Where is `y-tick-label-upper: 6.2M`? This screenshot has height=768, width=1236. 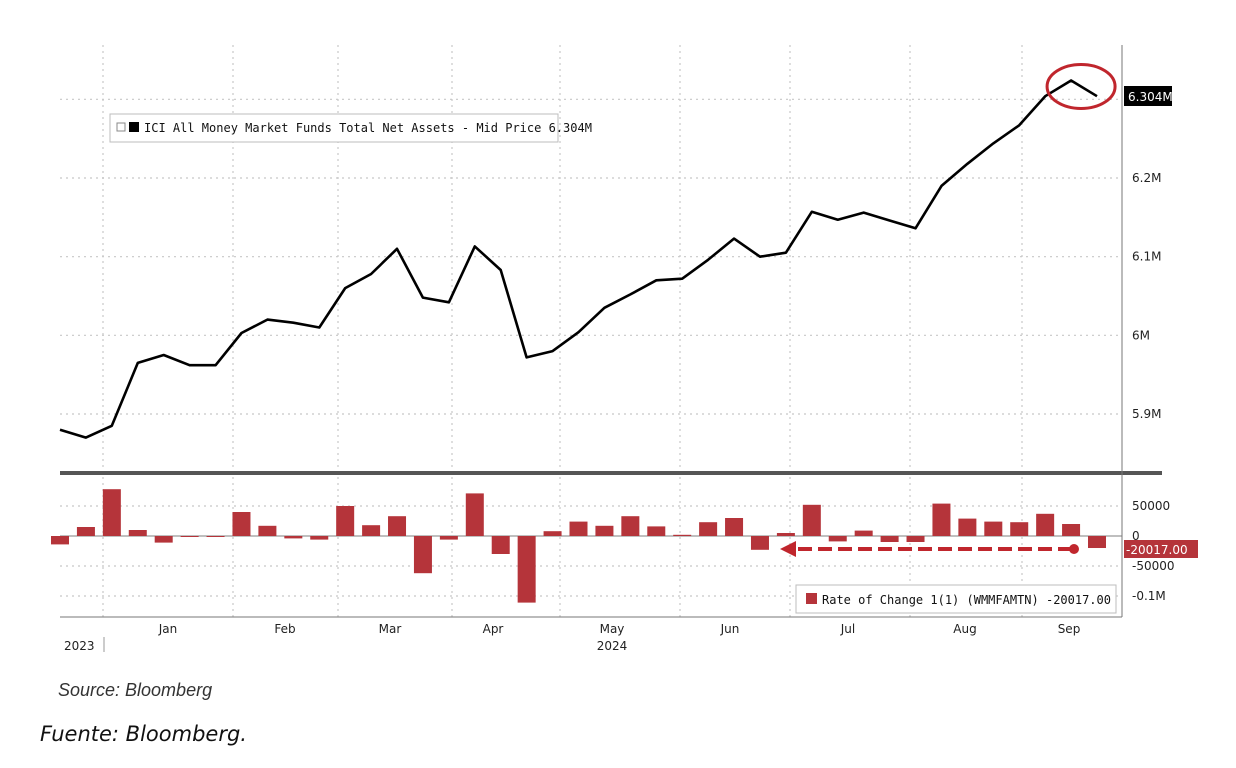 y-tick-label-upper: 6.2M is located at coordinates (1146, 178).